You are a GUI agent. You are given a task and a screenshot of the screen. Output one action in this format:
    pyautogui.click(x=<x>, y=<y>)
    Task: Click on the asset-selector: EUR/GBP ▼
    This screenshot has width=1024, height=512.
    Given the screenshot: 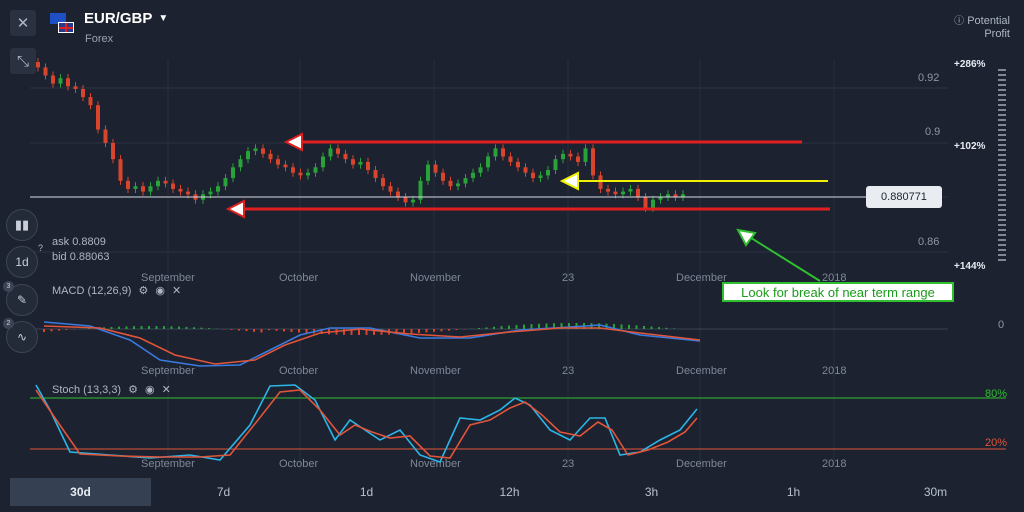 What is the action you would take?
    pyautogui.click(x=126, y=18)
    